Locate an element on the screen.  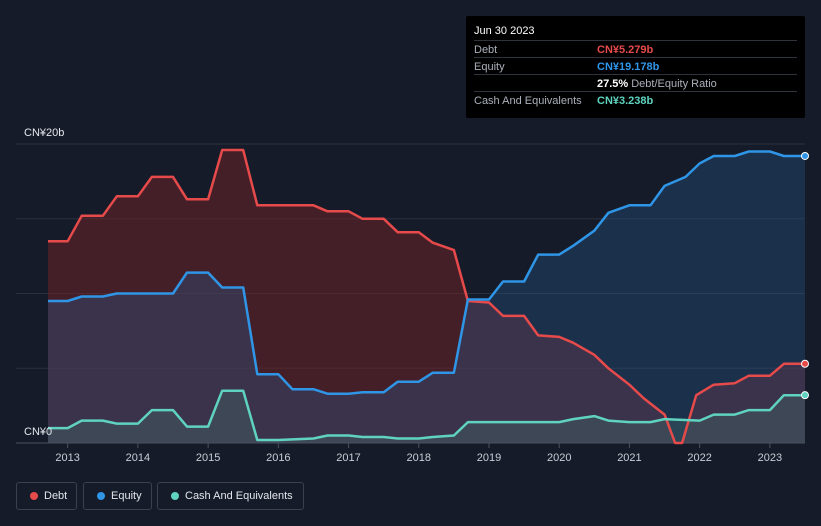
legend-label: Equity is located at coordinates (126, 496).